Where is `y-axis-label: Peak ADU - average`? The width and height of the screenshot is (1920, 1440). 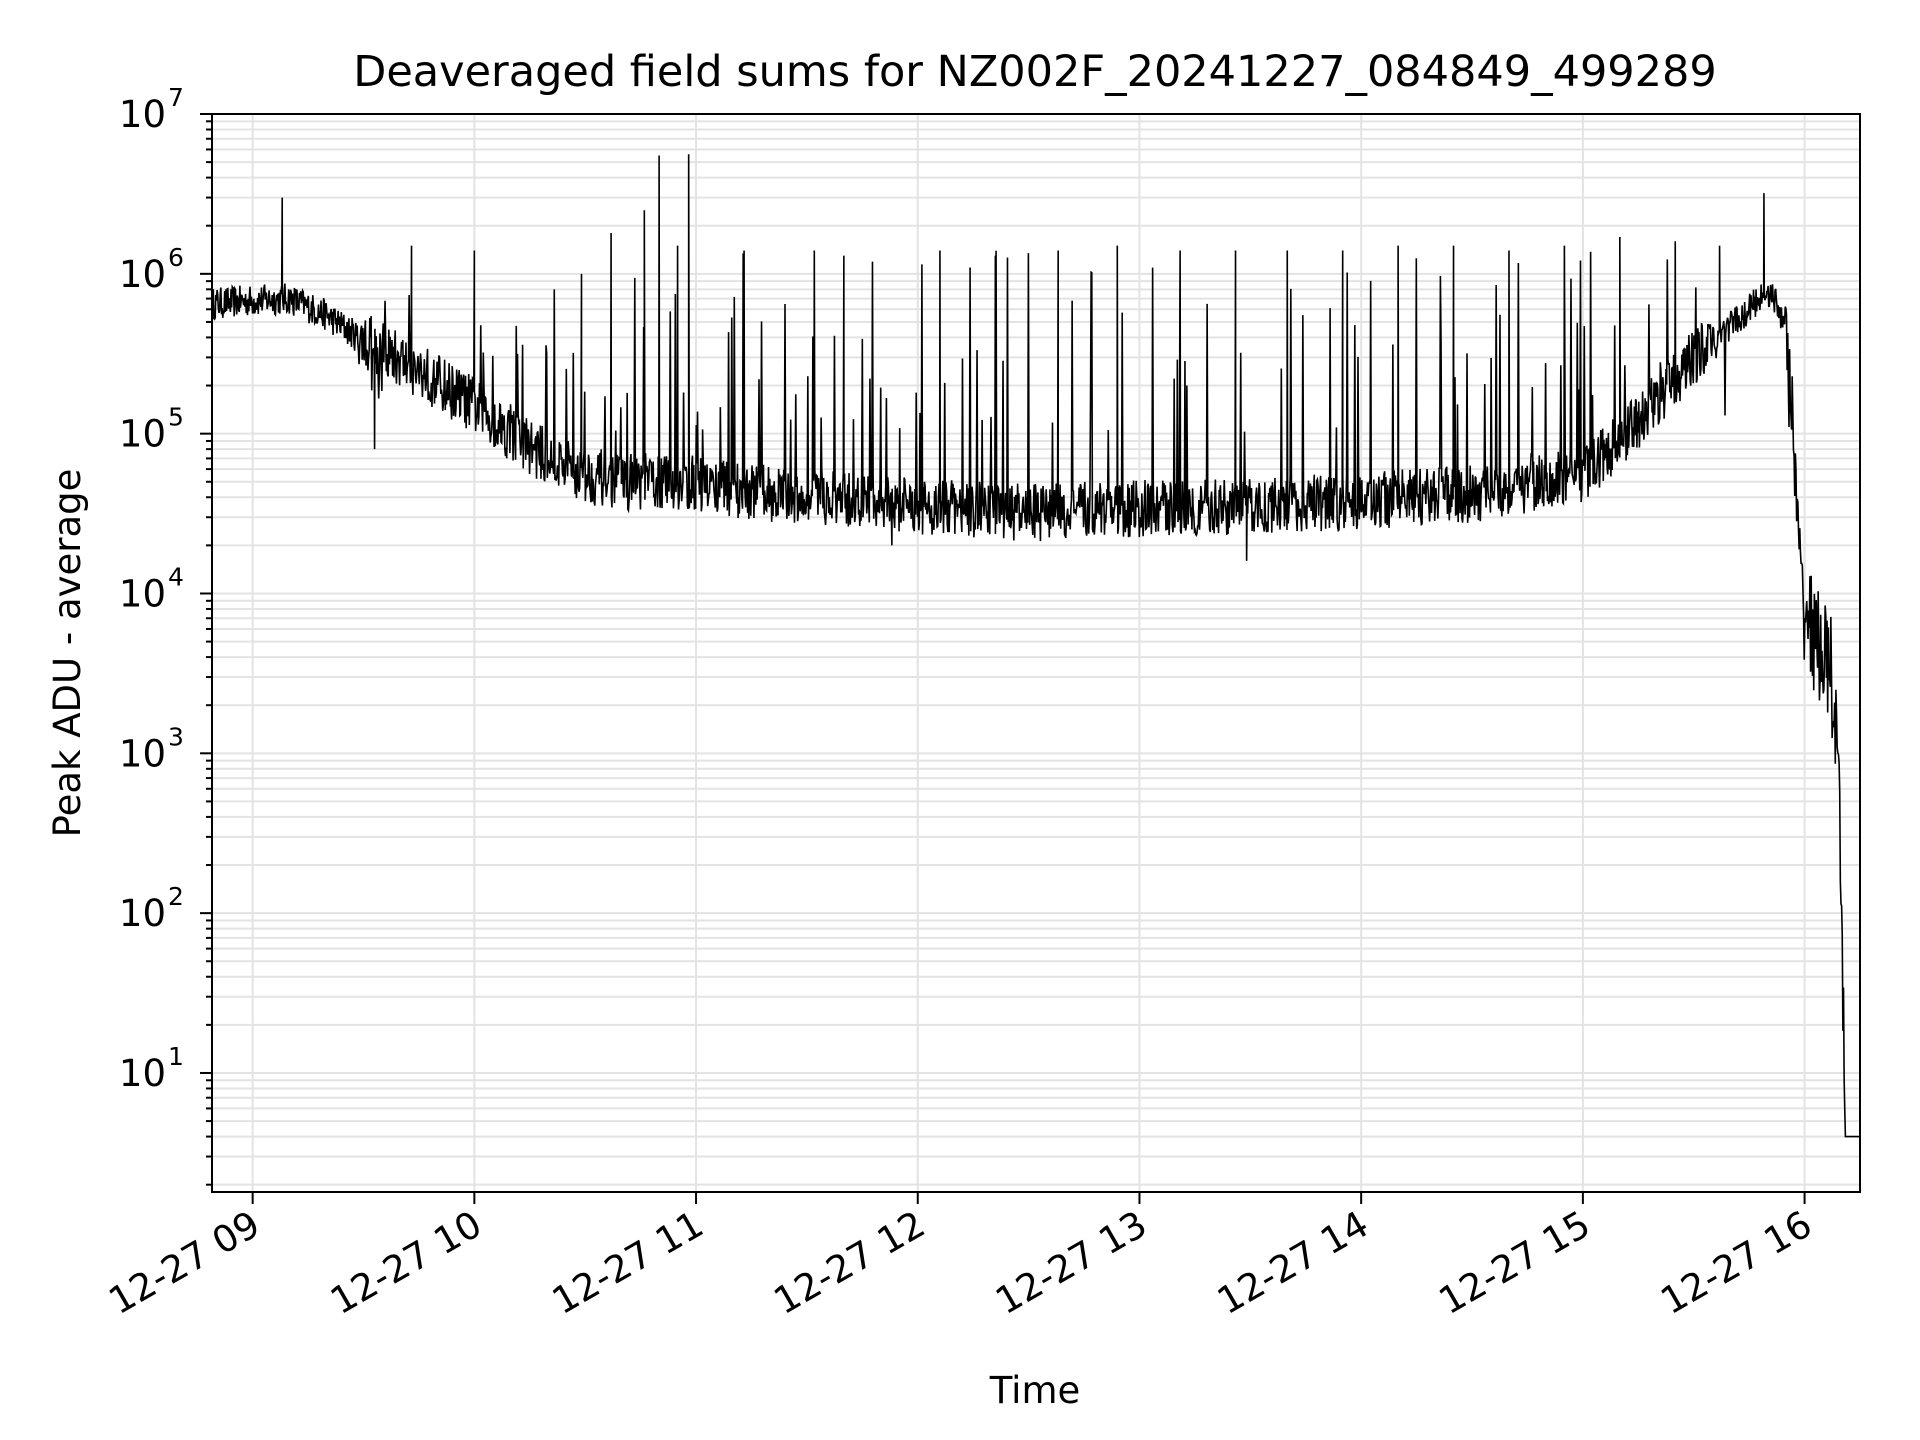
y-axis-label: Peak ADU - average is located at coordinates (67, 653).